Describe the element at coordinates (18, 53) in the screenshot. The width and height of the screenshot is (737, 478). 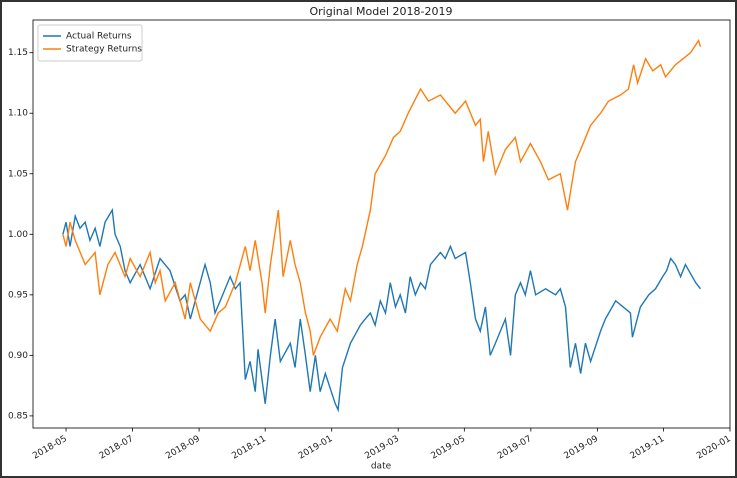
I see `y-tick-label: 1.15` at that location.